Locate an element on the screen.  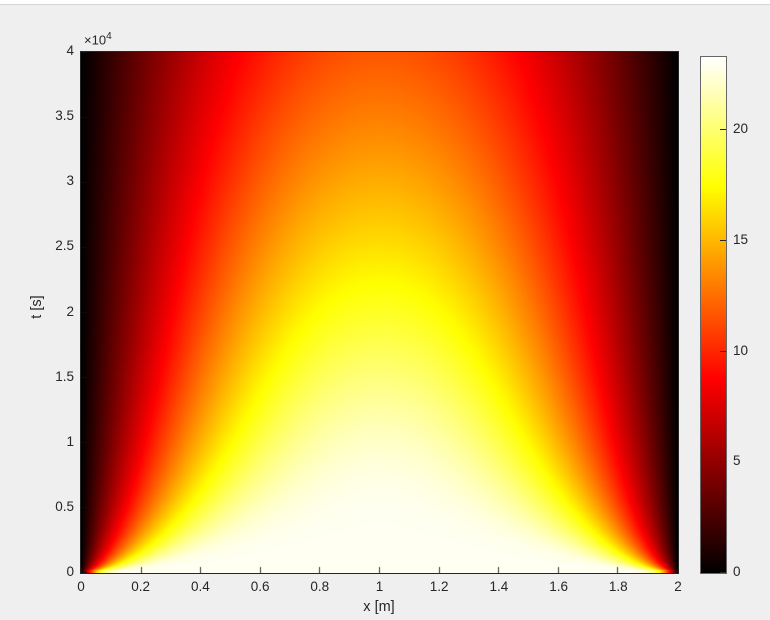
colorbar-tick-label: 15 is located at coordinates (741, 239).